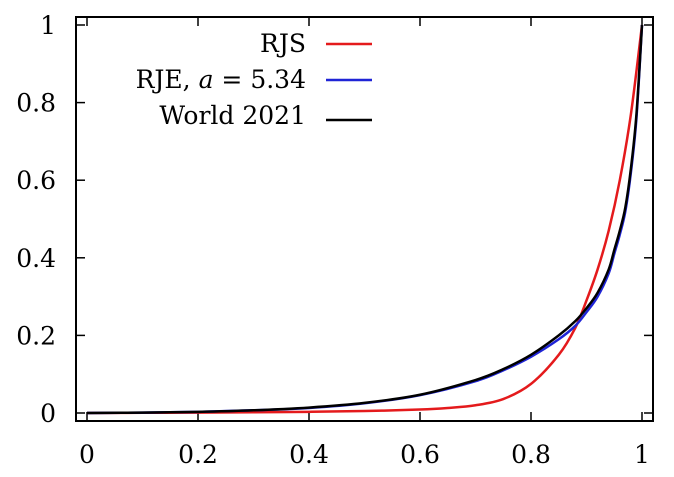 Image resolution: width=674 pixels, height=477 pixels. Describe the element at coordinates (36, 103) in the screenshot. I see `y-tick-label: 0.8` at that location.